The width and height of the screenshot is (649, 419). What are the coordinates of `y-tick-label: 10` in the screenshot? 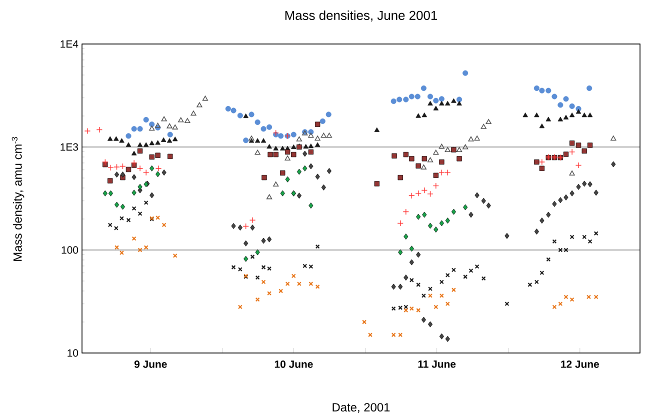 It's located at (73, 353).